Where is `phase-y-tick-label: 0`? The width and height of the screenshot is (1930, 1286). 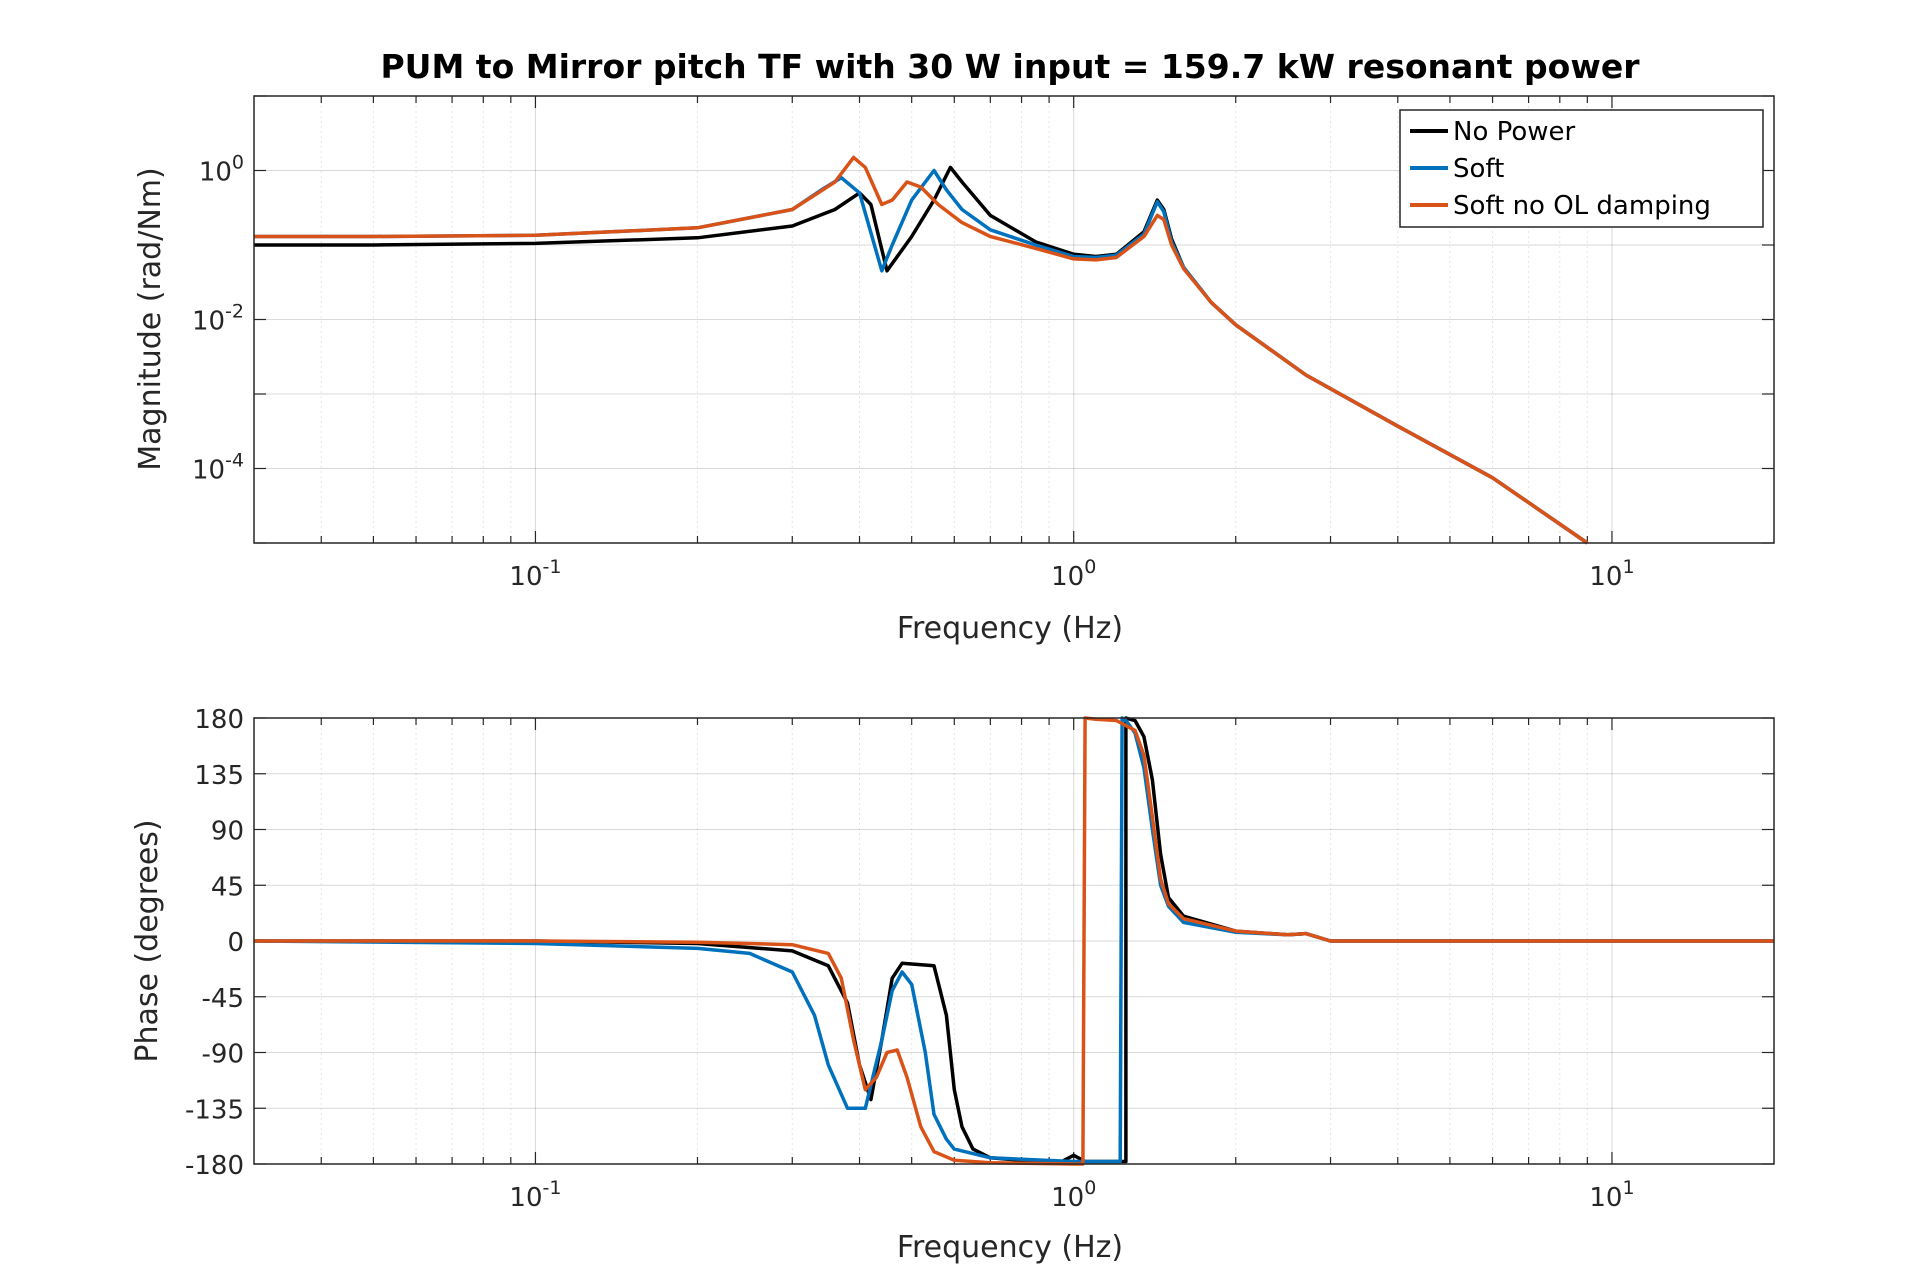
phase-y-tick-label: 0 is located at coordinates (235, 943).